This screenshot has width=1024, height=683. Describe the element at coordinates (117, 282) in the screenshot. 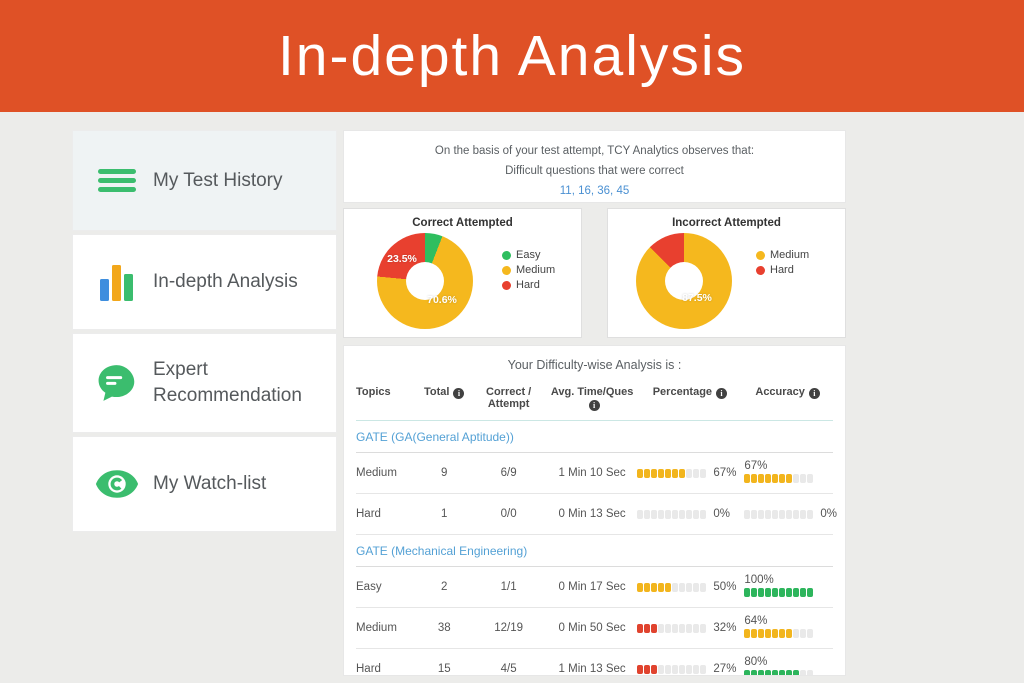

I see `bar-chart-icon` at that location.